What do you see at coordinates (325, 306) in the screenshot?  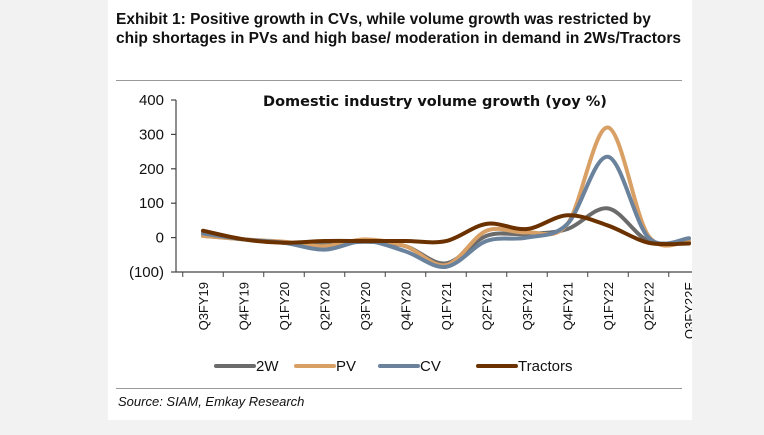 I see `x-tick-label: Q2FY20` at bounding box center [325, 306].